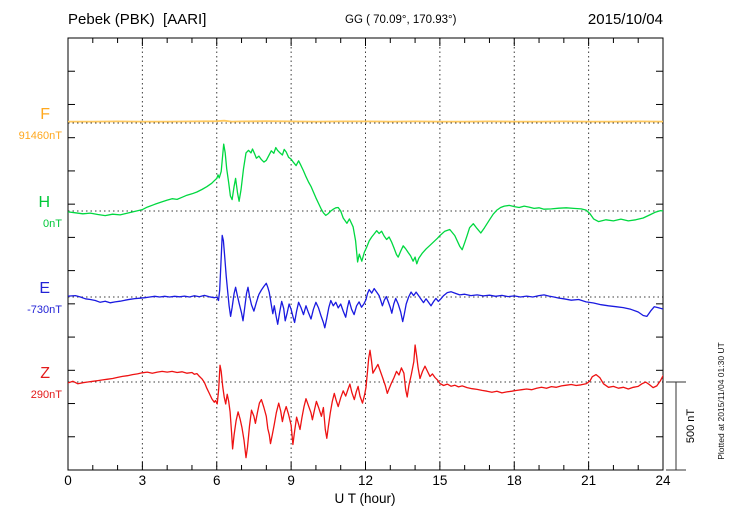 This screenshot has width=730, height=520. I want to click on component-letter-Z: Z, so click(45, 373).